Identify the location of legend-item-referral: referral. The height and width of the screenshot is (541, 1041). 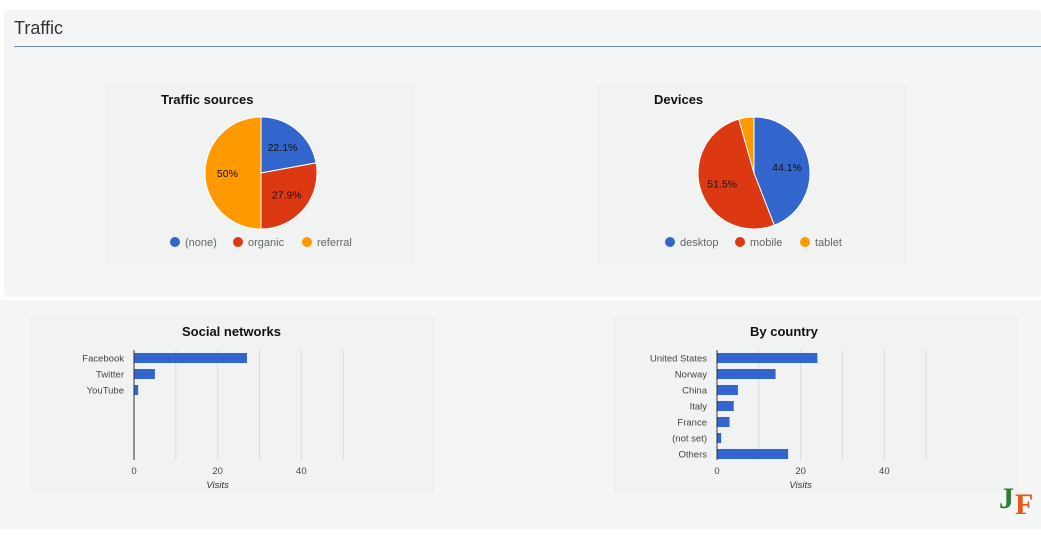
(327, 243).